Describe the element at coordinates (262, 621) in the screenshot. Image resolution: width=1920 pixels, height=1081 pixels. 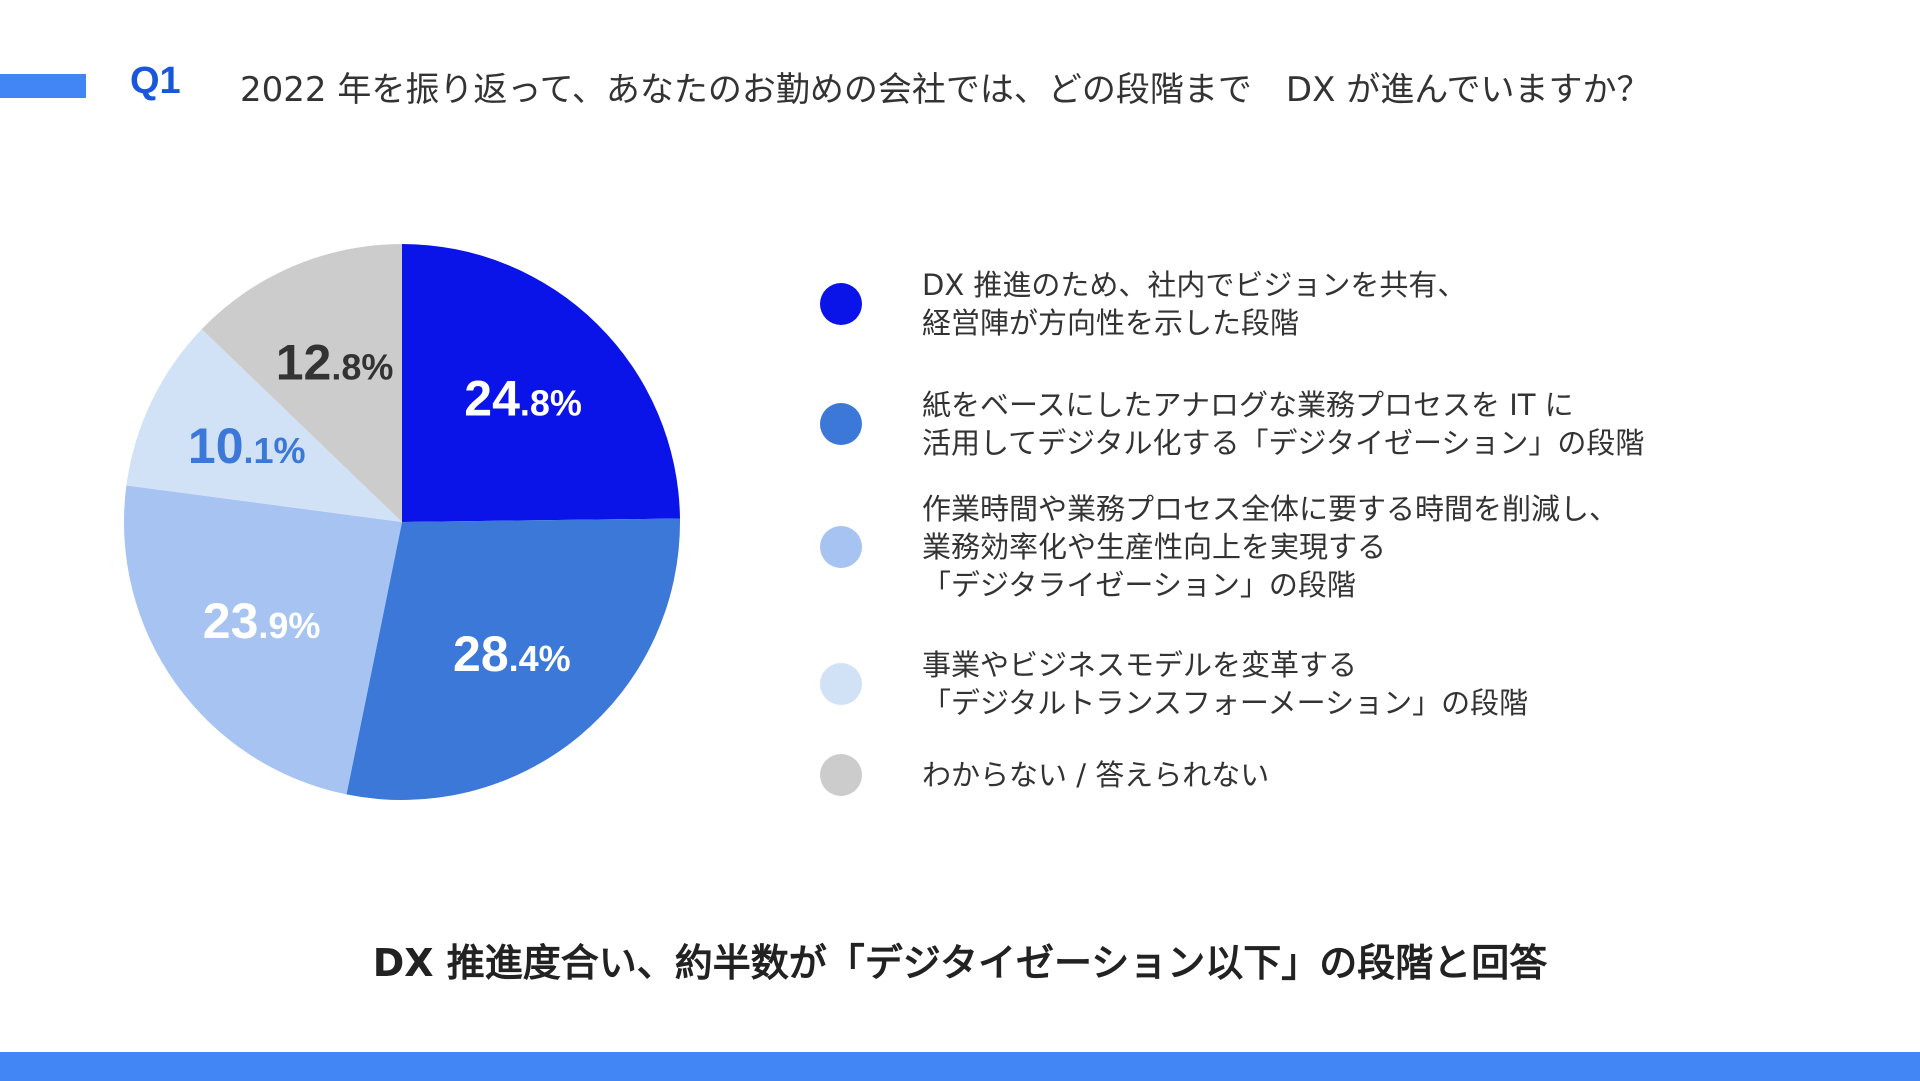
I see `pie-slice-label-3: 23.9%` at that location.